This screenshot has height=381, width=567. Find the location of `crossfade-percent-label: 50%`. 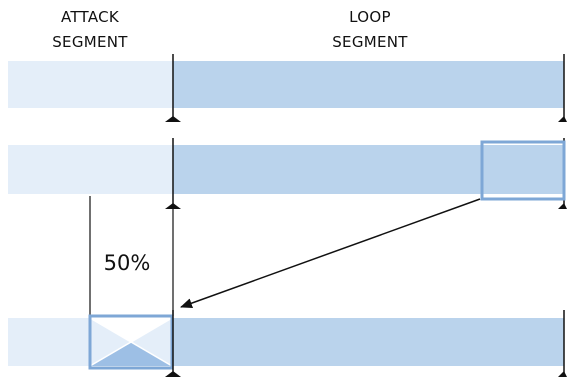

crossfade-percent-label: 50% is located at coordinates (127, 263).